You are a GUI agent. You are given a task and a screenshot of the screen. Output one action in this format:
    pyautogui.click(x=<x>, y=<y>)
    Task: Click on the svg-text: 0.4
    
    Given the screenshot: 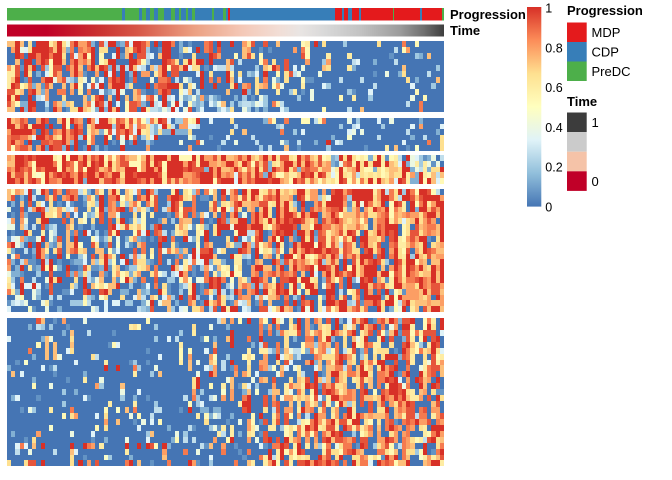 What is the action you would take?
    pyautogui.click(x=553, y=128)
    